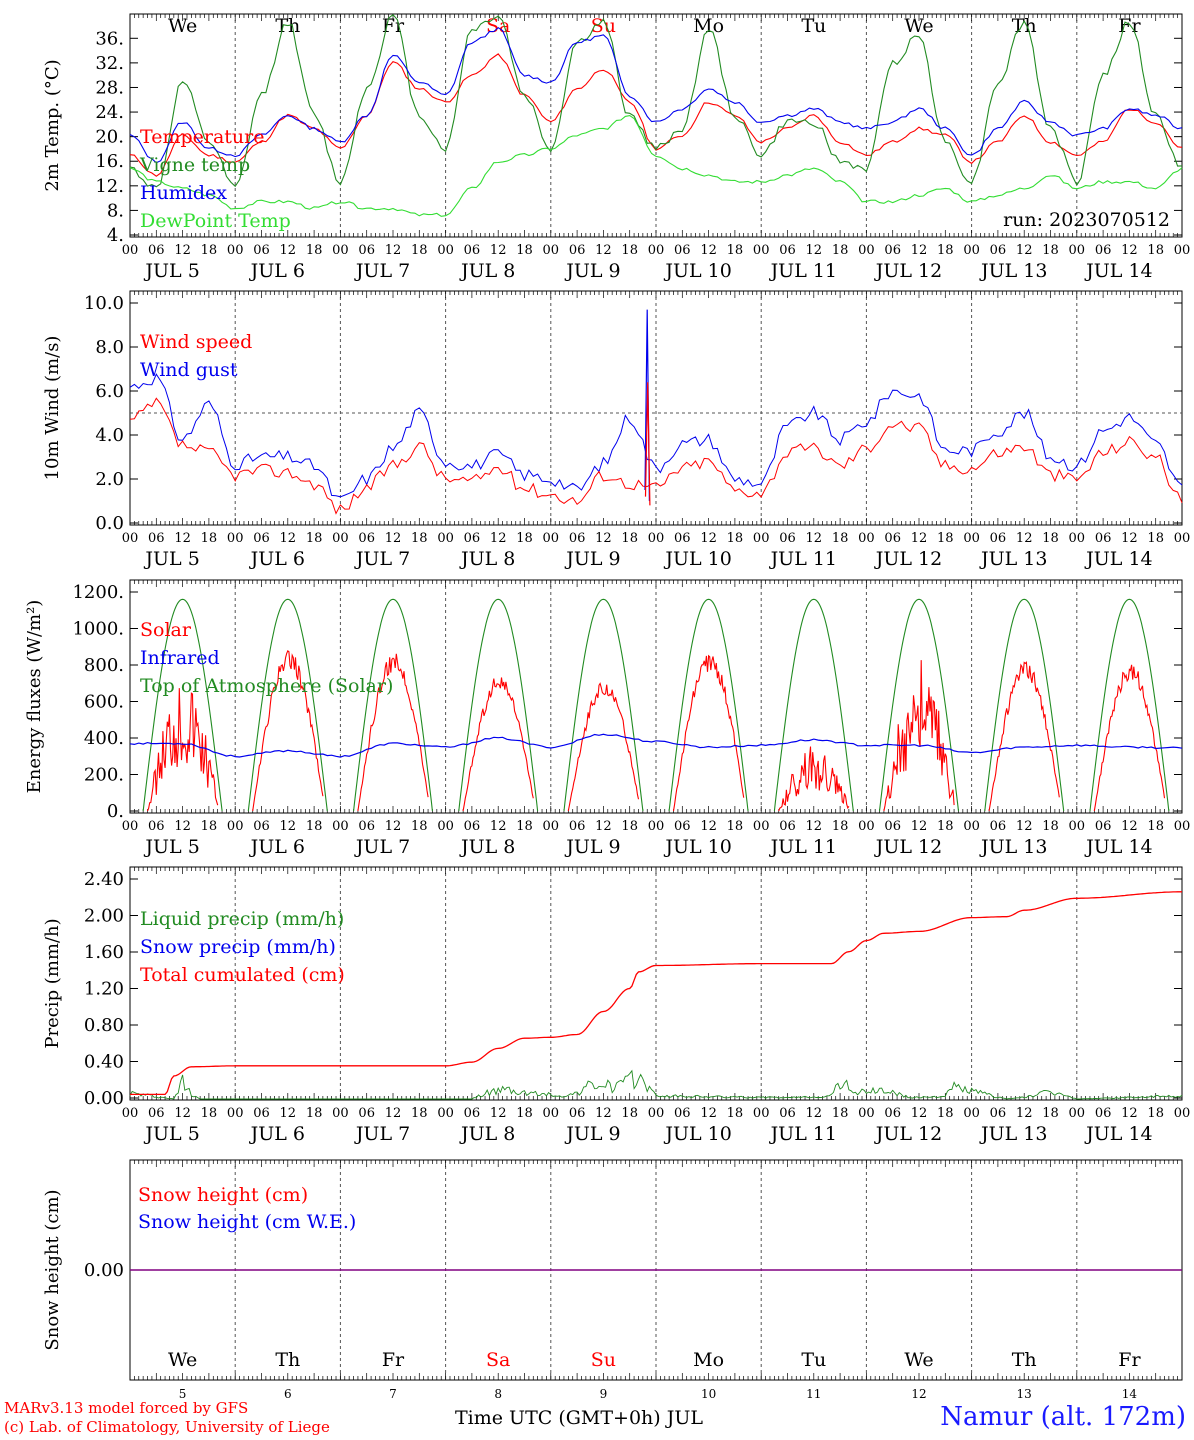 This screenshot has width=1194, height=1440. What do you see at coordinates (487, 1134) in the screenshot?
I see `date-label: JUL 8` at bounding box center [487, 1134].